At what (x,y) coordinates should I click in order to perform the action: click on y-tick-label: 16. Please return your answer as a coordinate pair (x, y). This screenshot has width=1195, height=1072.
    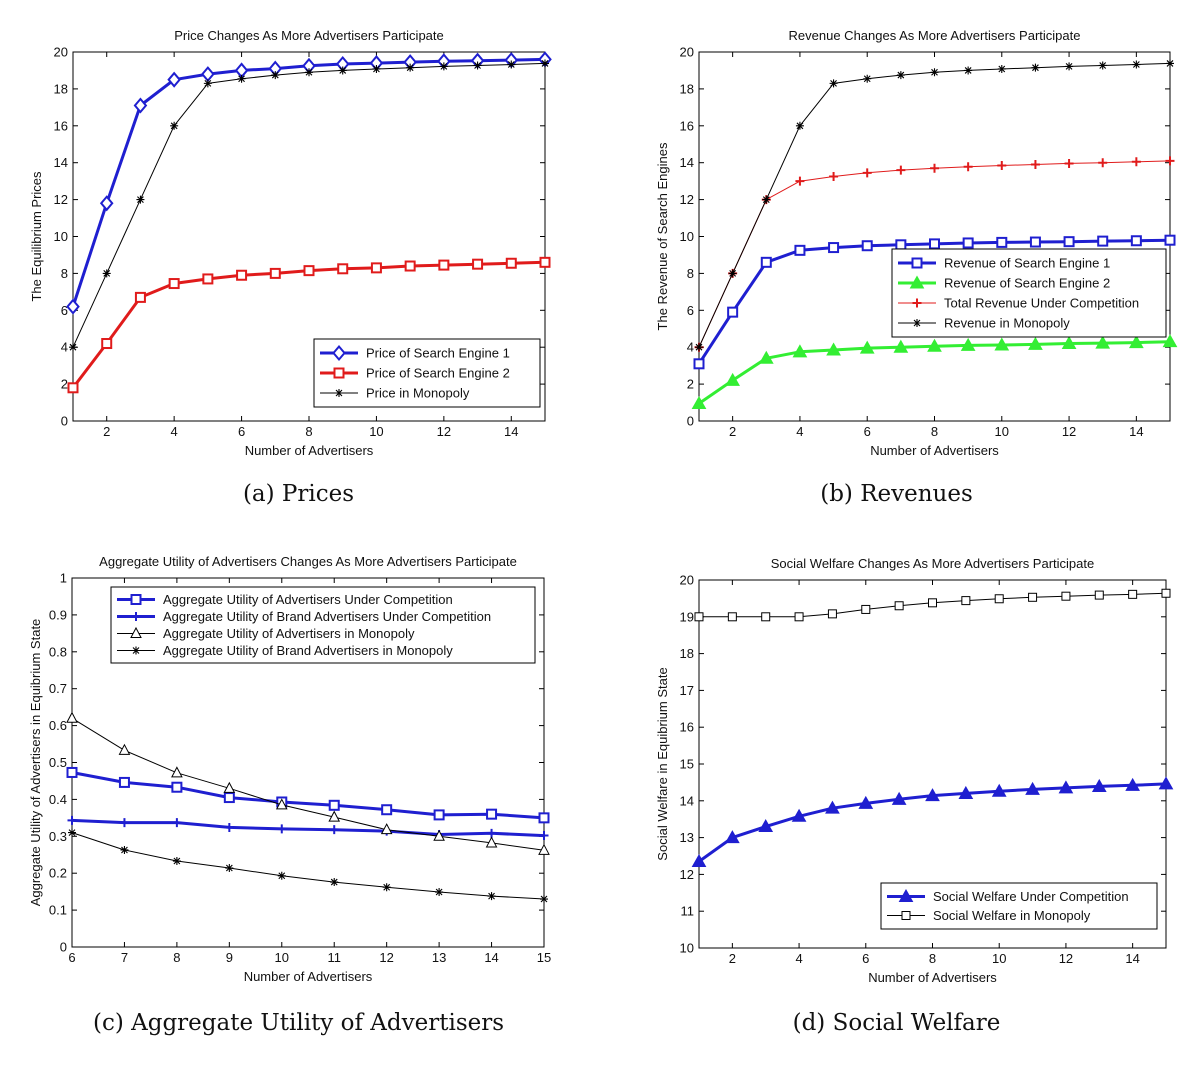
    Looking at the image, I should click on (687, 125).